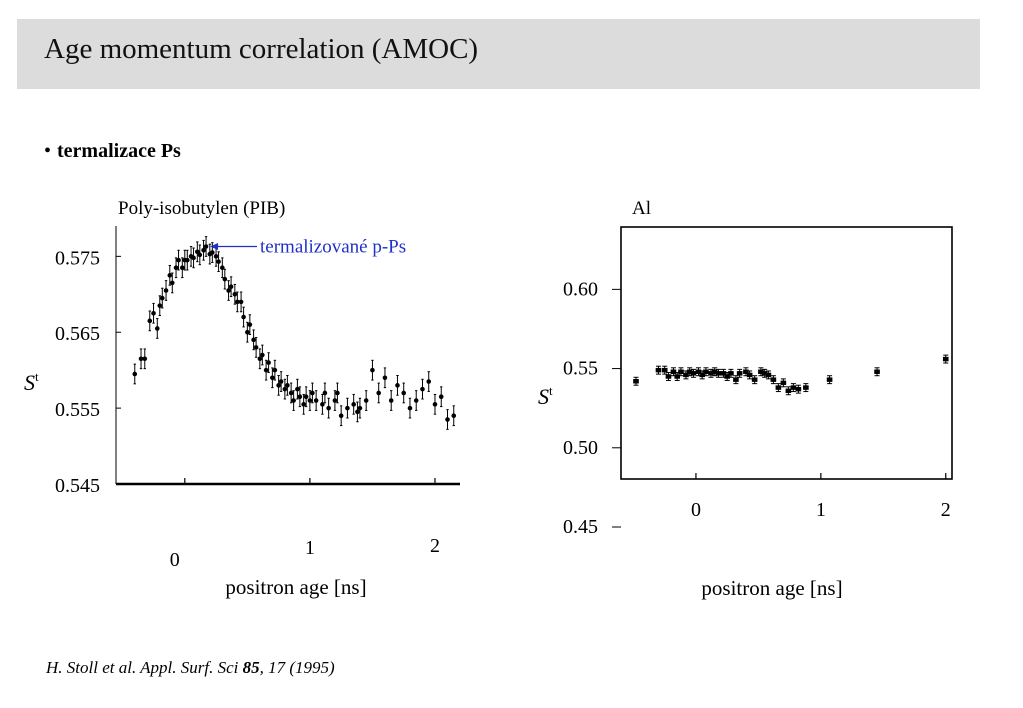 Image resolution: width=1023 pixels, height=708 pixels. Describe the element at coordinates (305, 524) in the screenshot. I see `chart-pib-x-ticks: 0 1 2` at that location.